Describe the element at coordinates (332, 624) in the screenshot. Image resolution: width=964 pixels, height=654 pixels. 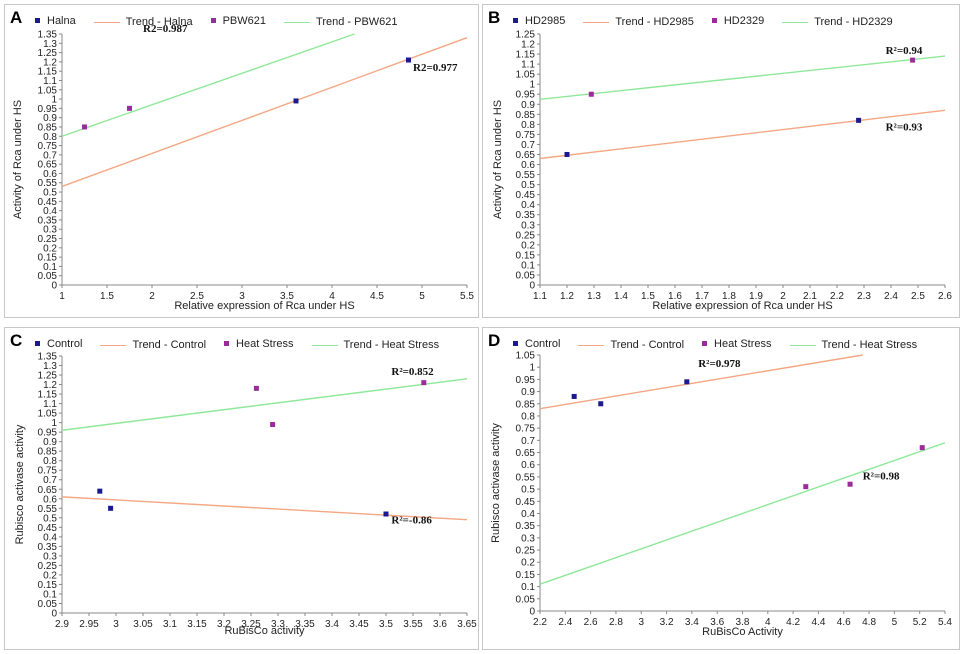
I see `x-tick-label: 3.4` at that location.